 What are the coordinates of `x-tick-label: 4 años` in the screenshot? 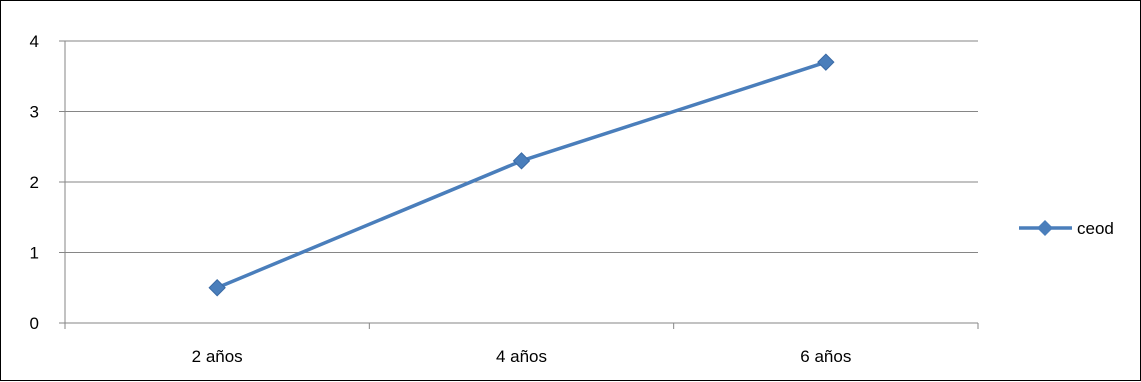 It's located at (521, 356).